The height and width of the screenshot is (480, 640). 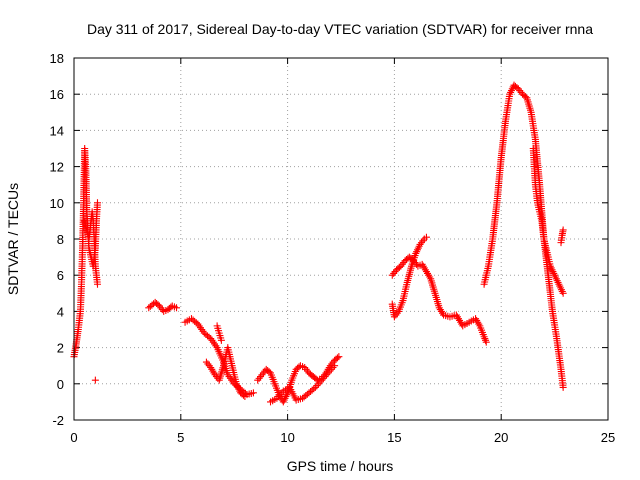 I want to click on y-tick-label: 6, so click(x=60, y=275).